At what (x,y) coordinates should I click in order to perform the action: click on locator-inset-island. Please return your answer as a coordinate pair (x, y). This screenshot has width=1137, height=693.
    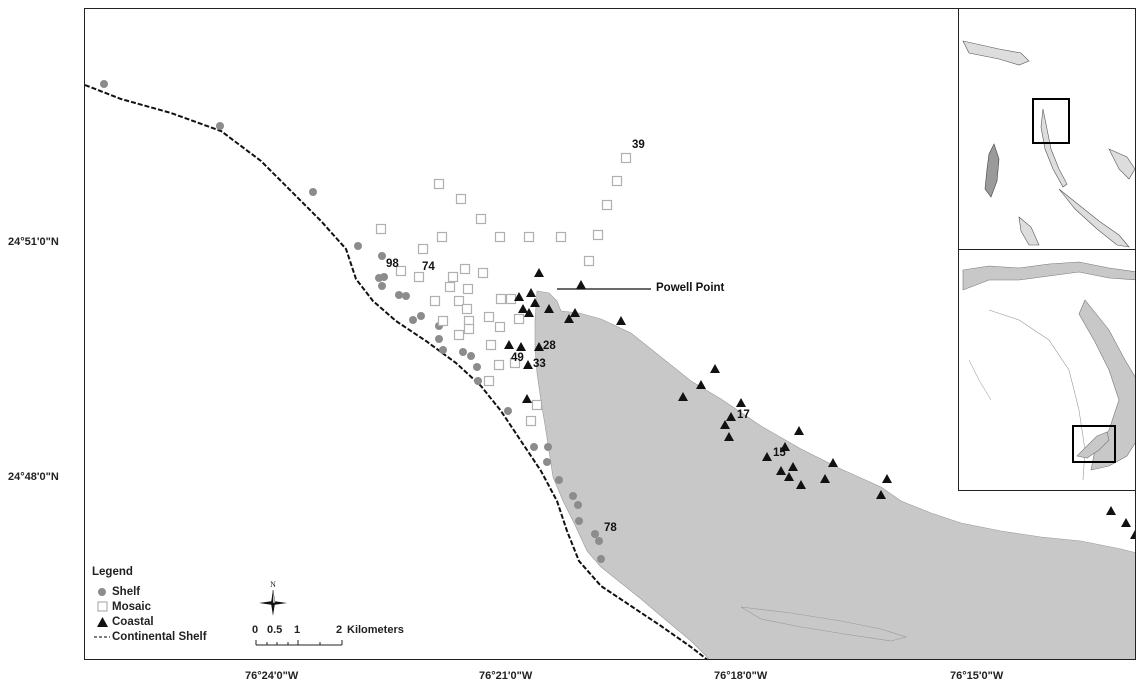
    Looking at the image, I should click on (1047, 370).